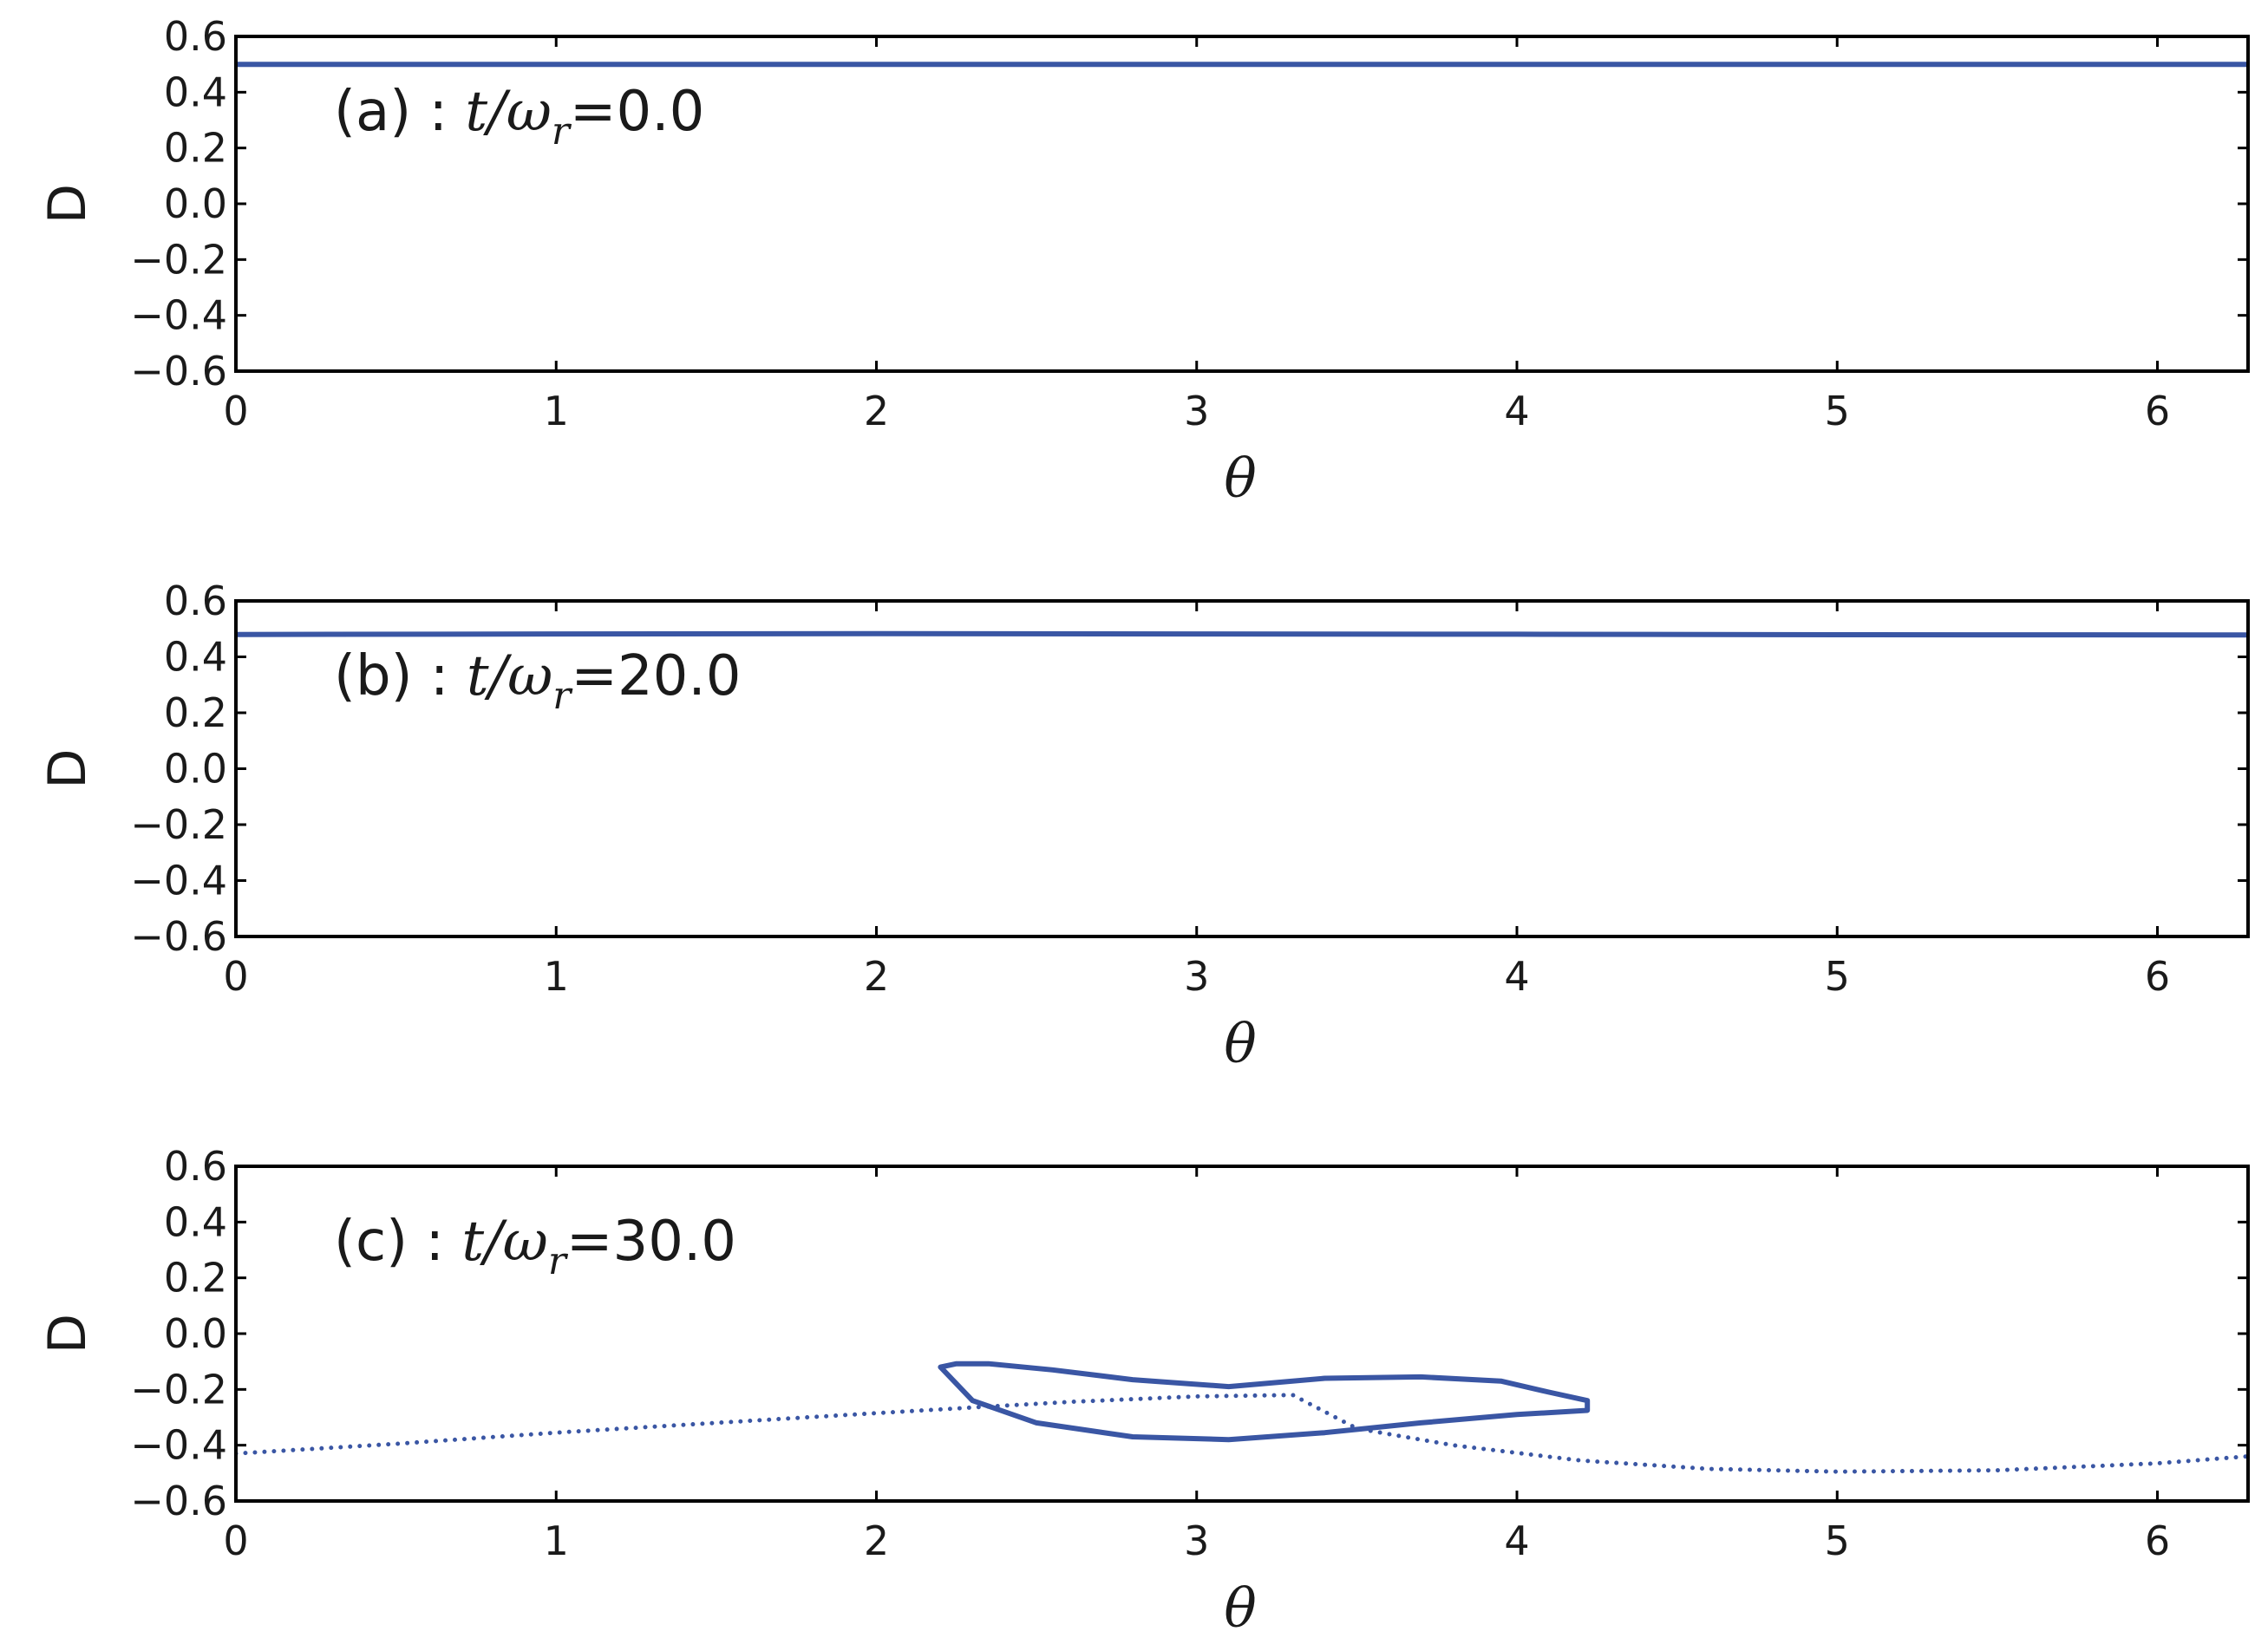 The height and width of the screenshot is (1651, 2268). Describe the element at coordinates (1264, 1402) in the screenshot. I see `series-line-c` at that location.